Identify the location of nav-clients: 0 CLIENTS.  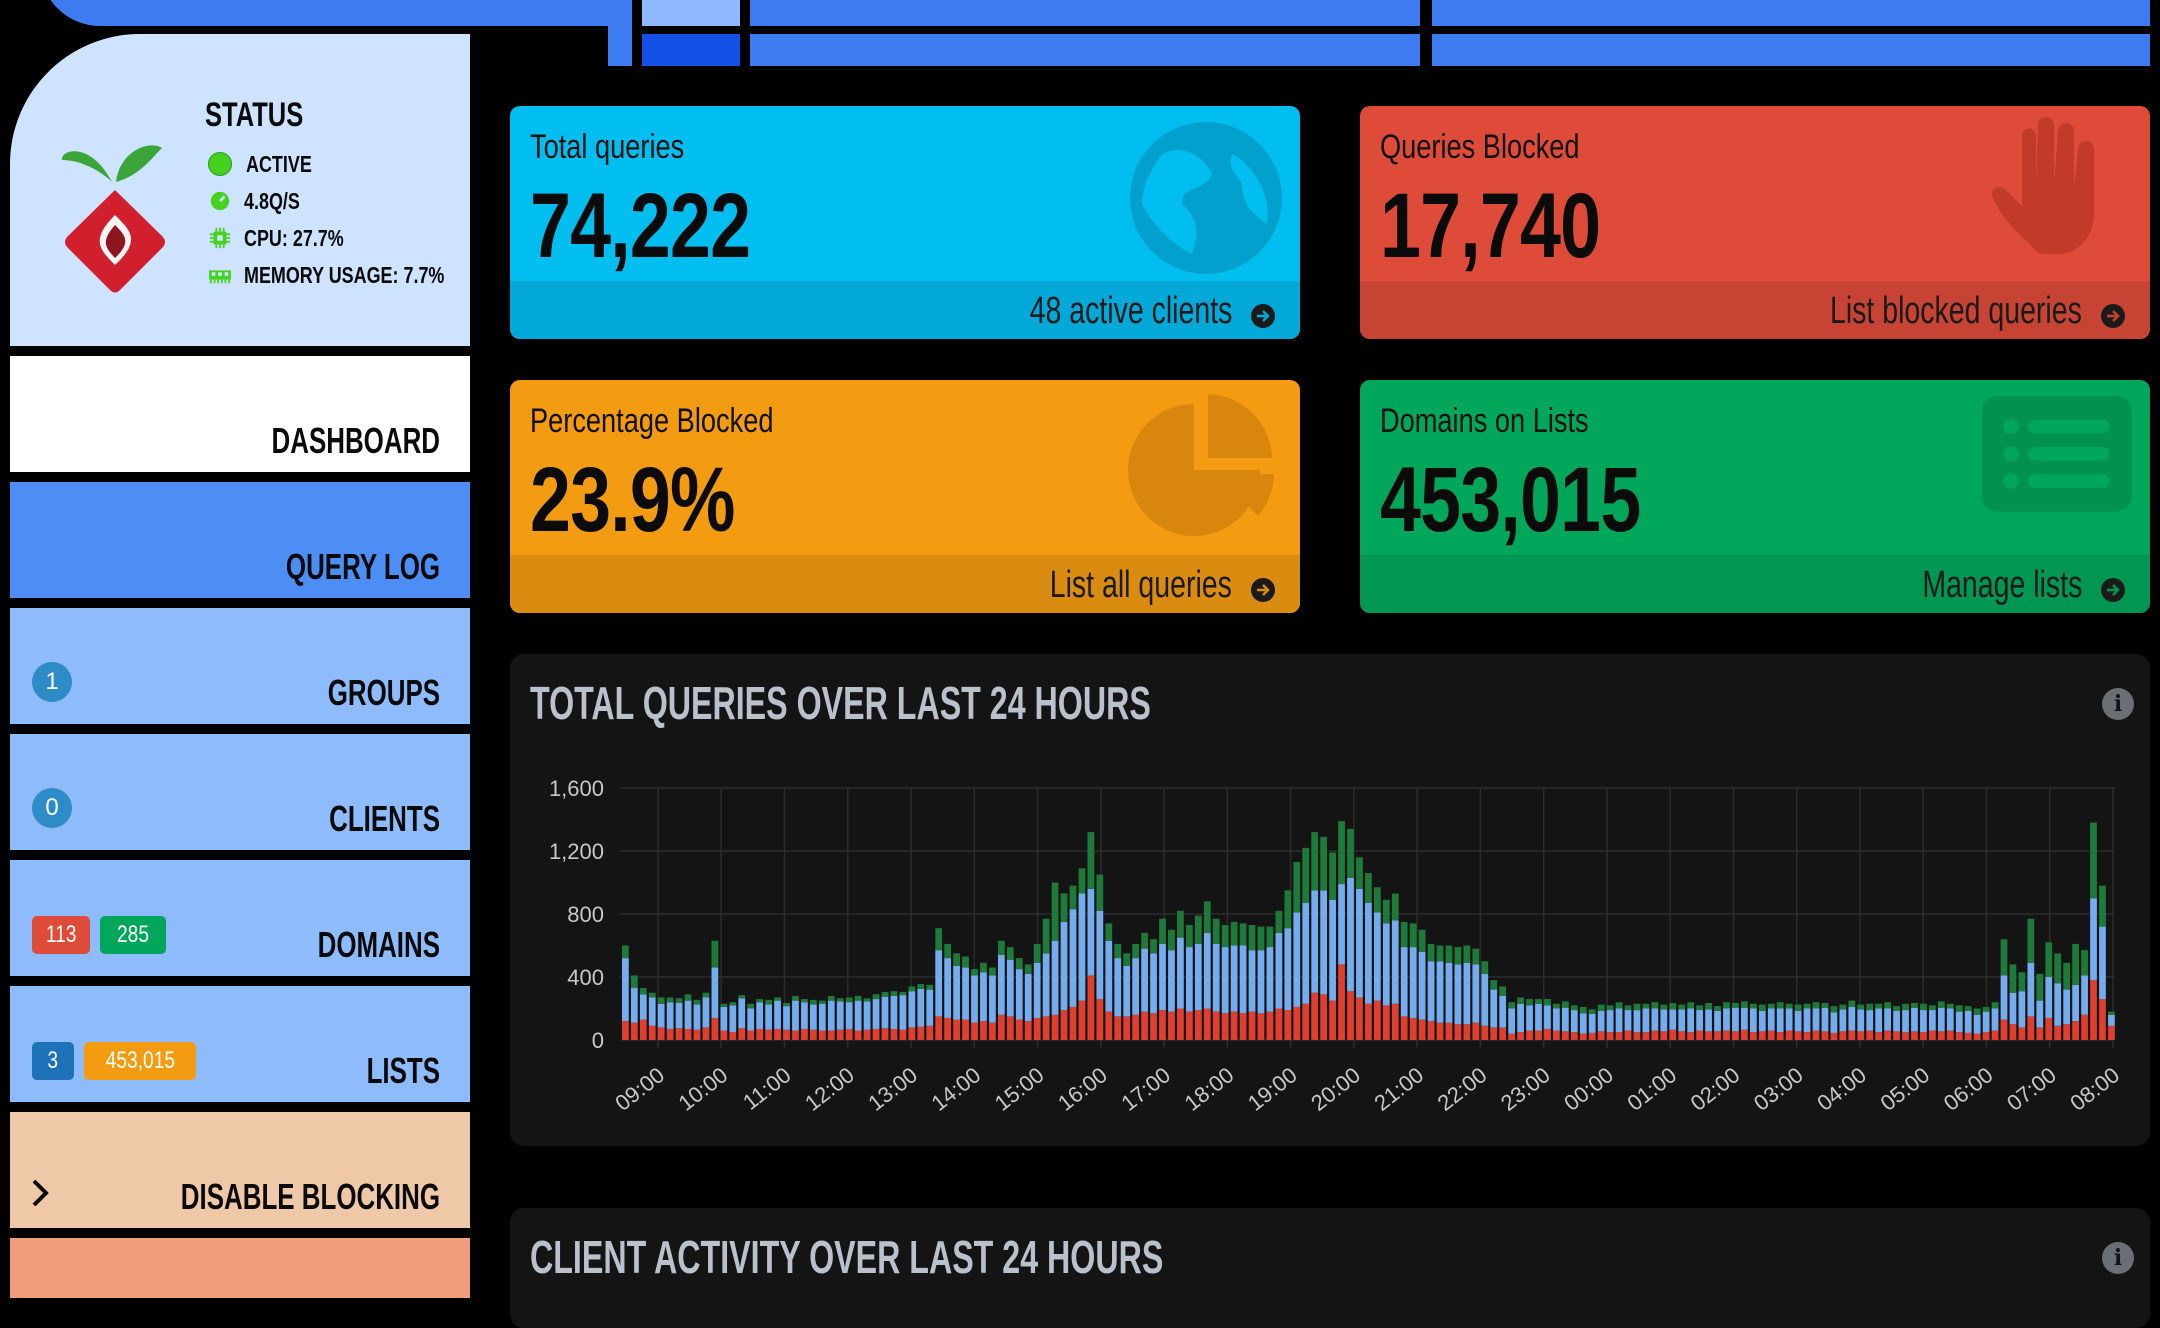
(240, 792).